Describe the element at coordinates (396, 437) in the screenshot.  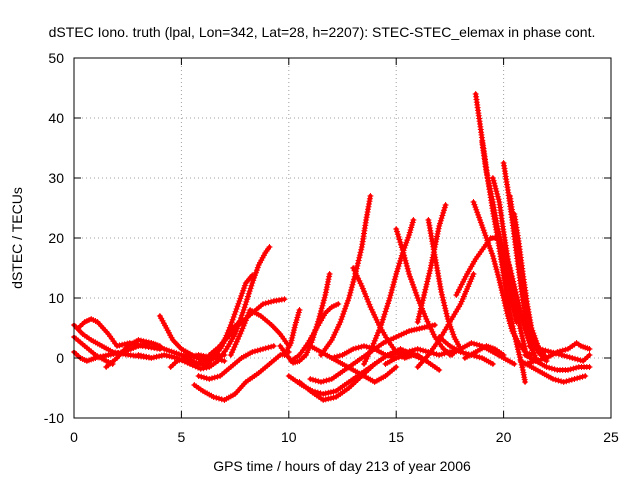
I see `x-tick-label: 15` at that location.